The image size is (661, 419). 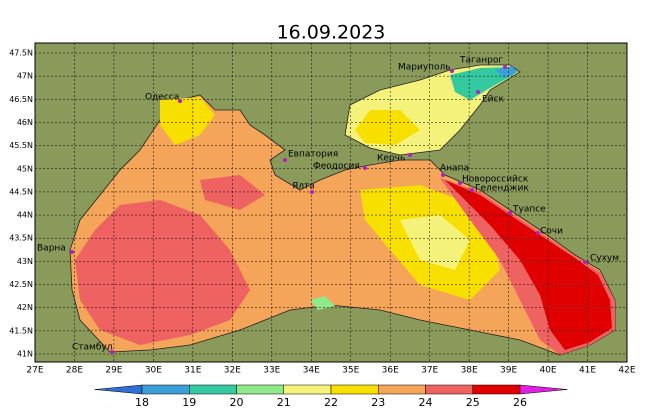 What do you see at coordinates (391, 159) in the screenshot?
I see `city-label: Керчь` at bounding box center [391, 159].